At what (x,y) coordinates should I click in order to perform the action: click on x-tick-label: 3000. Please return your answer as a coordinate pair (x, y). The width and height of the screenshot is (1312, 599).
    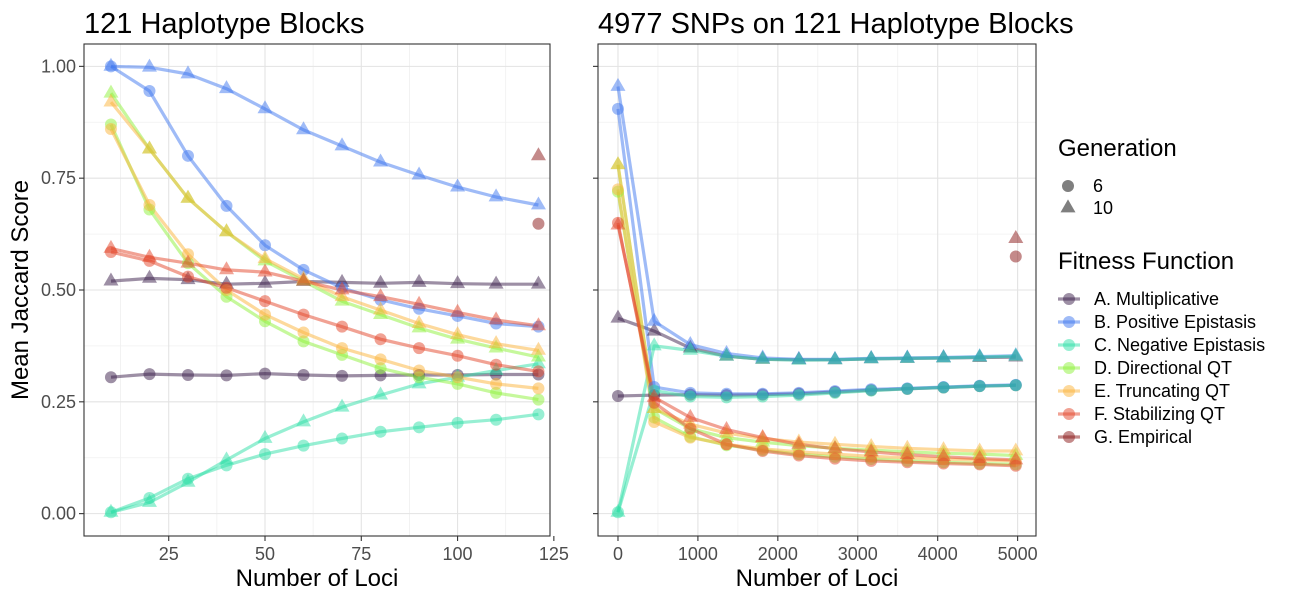
    Looking at the image, I should click on (858, 554).